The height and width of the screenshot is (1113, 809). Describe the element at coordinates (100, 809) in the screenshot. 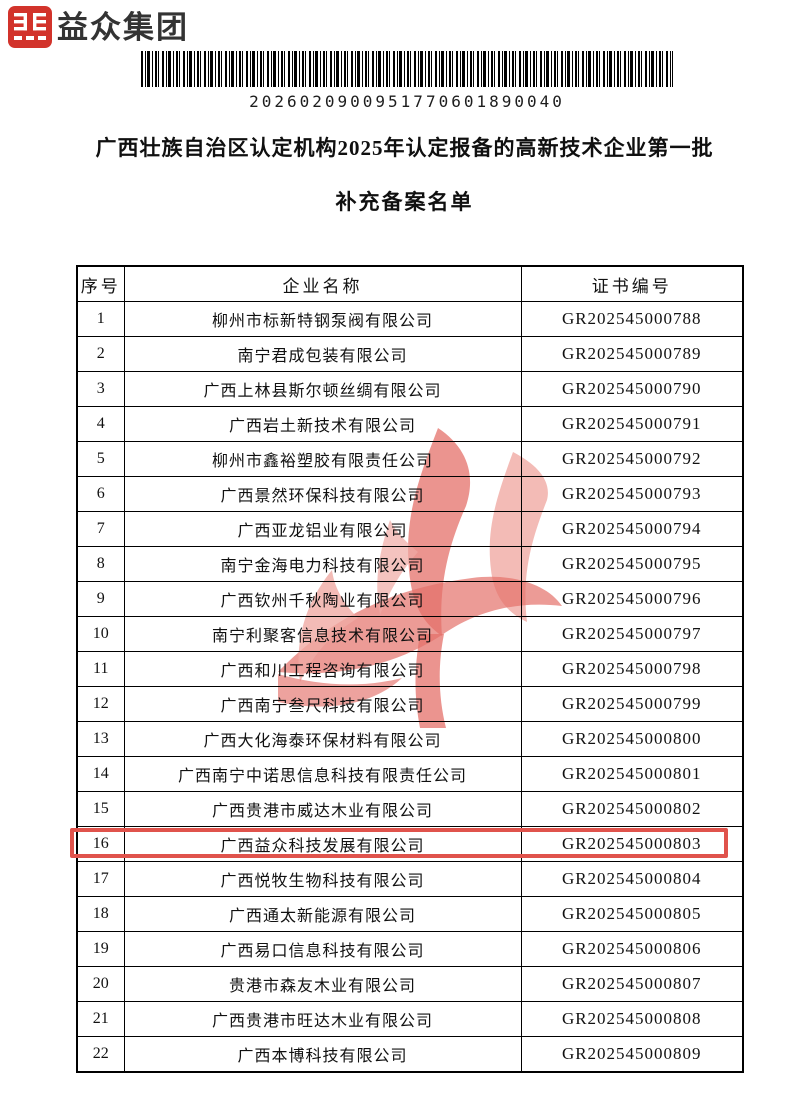

I see `row-index: 15` at that location.